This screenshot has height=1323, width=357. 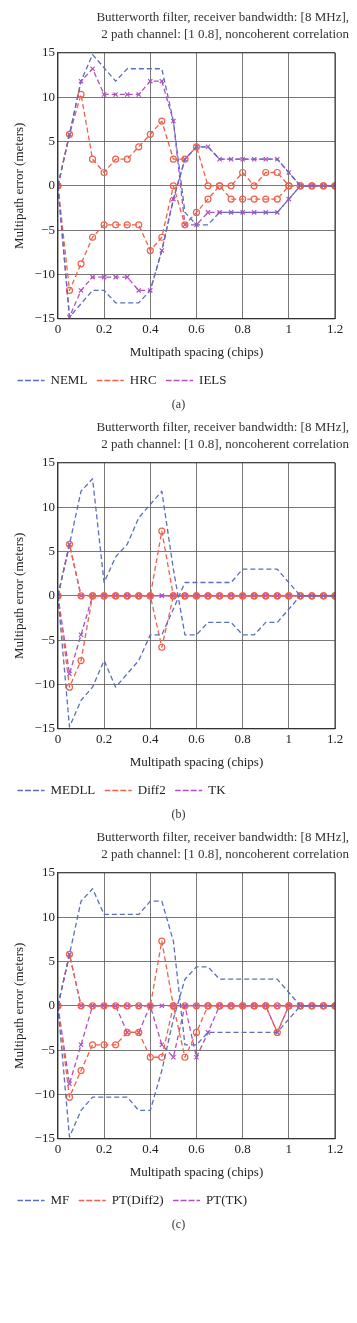 I want to click on legend-label: NEML, so click(x=69, y=379).